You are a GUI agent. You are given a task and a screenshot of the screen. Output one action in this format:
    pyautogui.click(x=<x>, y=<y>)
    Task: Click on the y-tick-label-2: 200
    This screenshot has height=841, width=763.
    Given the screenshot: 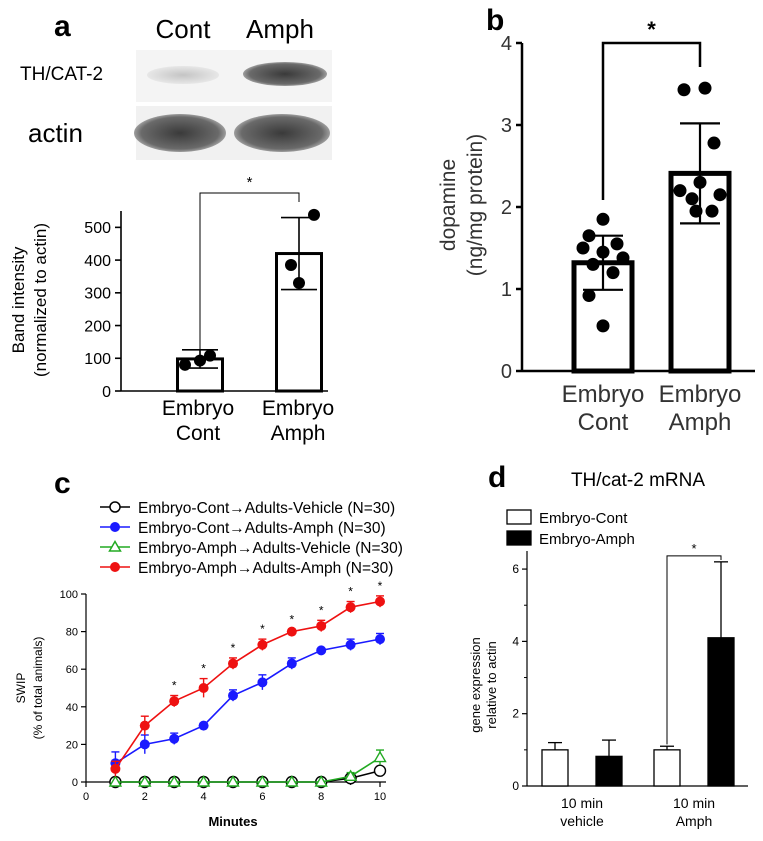 What is the action you would take?
    pyautogui.click(x=97, y=326)
    